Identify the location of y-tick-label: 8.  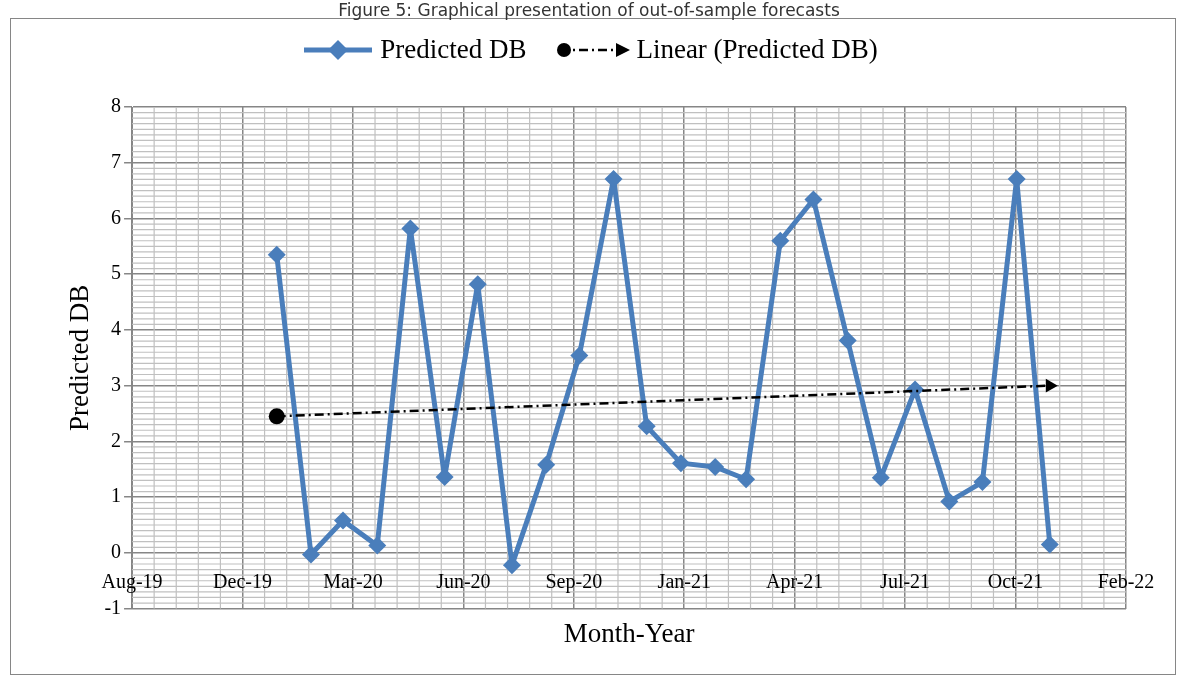
(116, 105).